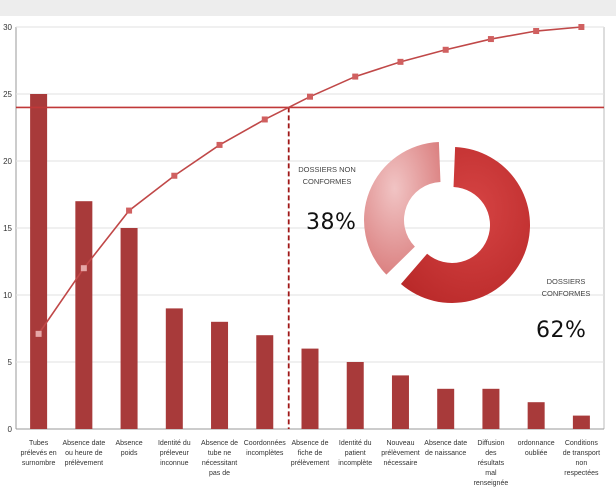 The image size is (616, 491). What do you see at coordinates (327, 175) in the screenshot?
I see `donut-label-non-conformes: DOSSIERS NON CONFORMES` at bounding box center [327, 175].